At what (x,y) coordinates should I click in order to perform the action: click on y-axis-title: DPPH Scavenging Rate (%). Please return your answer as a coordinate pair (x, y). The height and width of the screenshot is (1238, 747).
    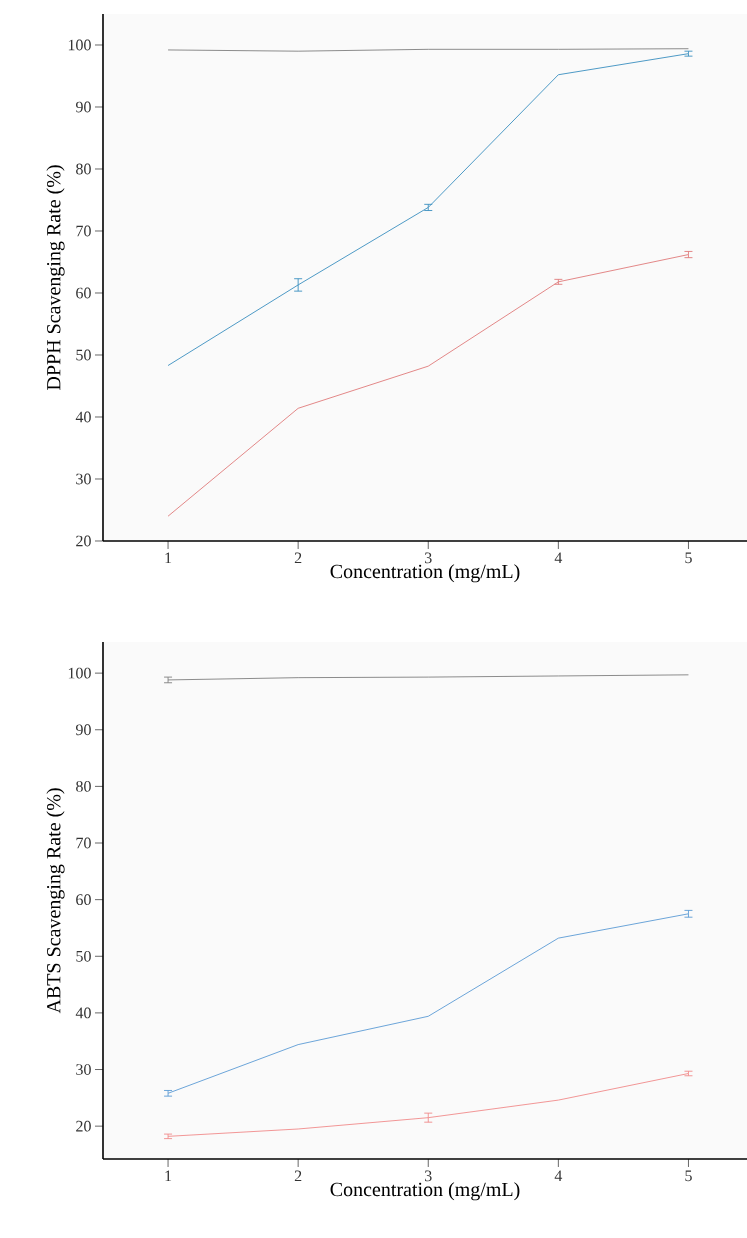
    Looking at the image, I should click on (55, 277).